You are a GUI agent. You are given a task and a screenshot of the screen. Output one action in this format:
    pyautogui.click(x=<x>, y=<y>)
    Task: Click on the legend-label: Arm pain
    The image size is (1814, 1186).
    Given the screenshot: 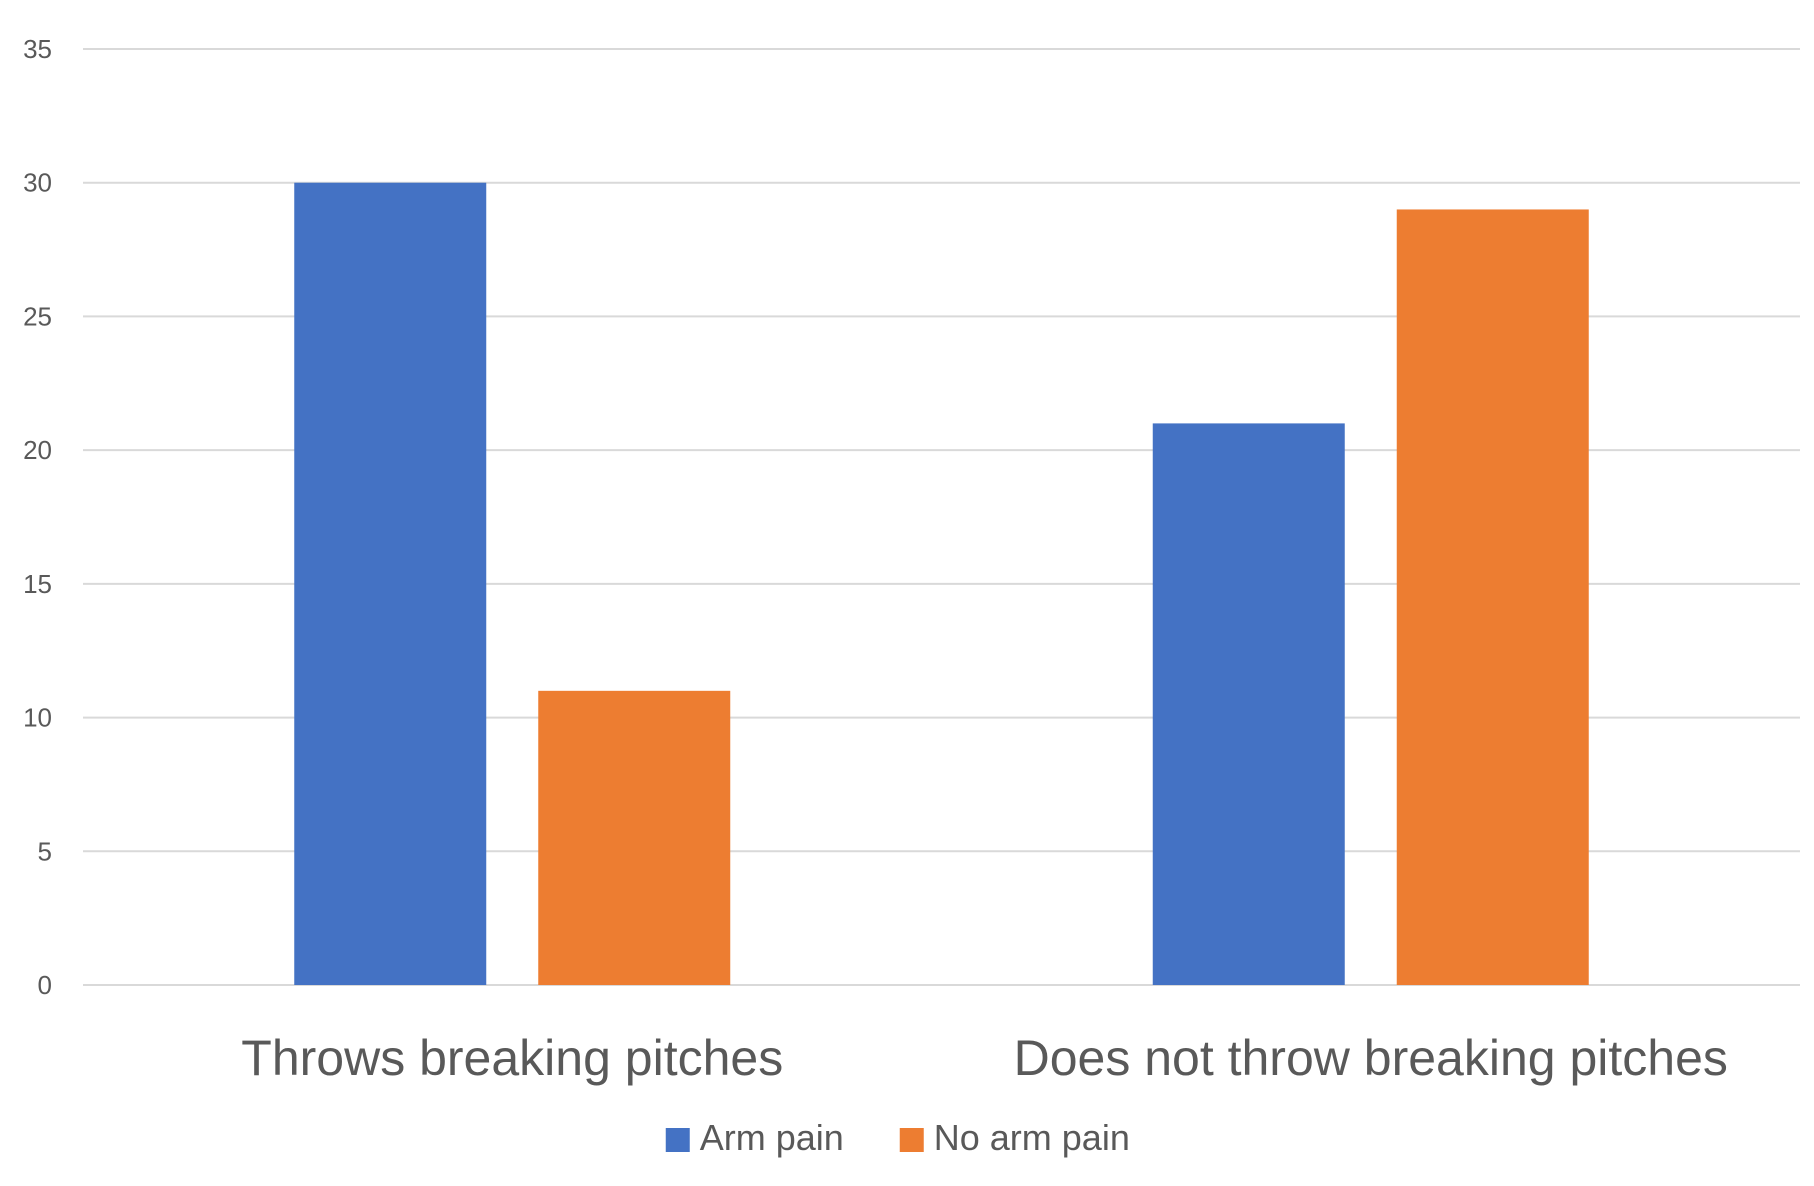 What is the action you would take?
    pyautogui.click(x=772, y=1137)
    